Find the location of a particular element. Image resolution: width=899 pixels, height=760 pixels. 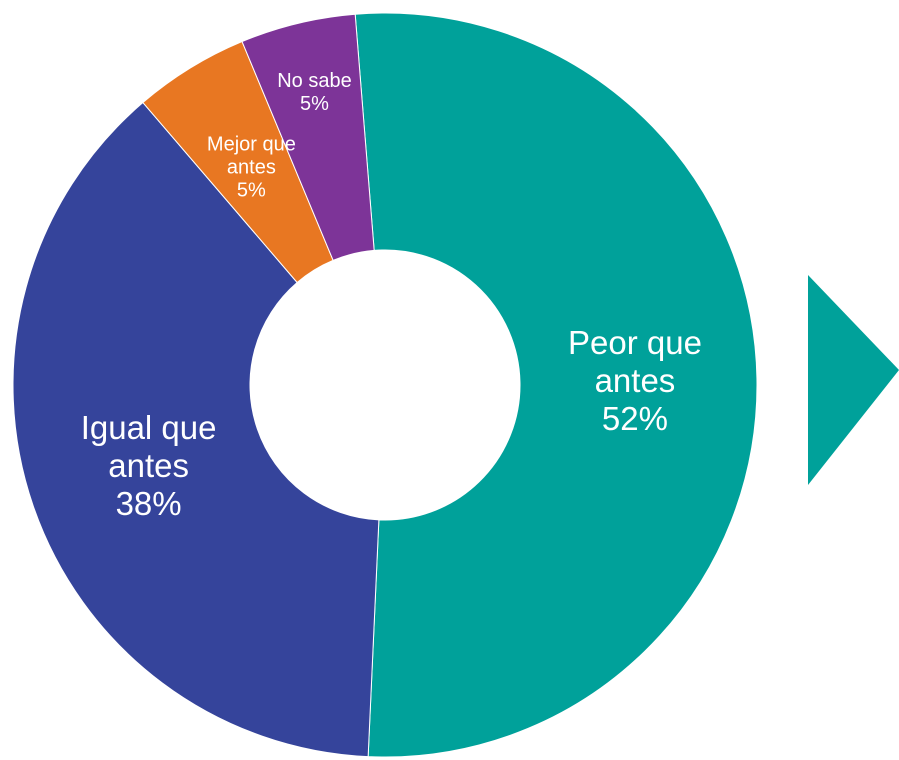

category-label: Igual que antes is located at coordinates (148, 447).